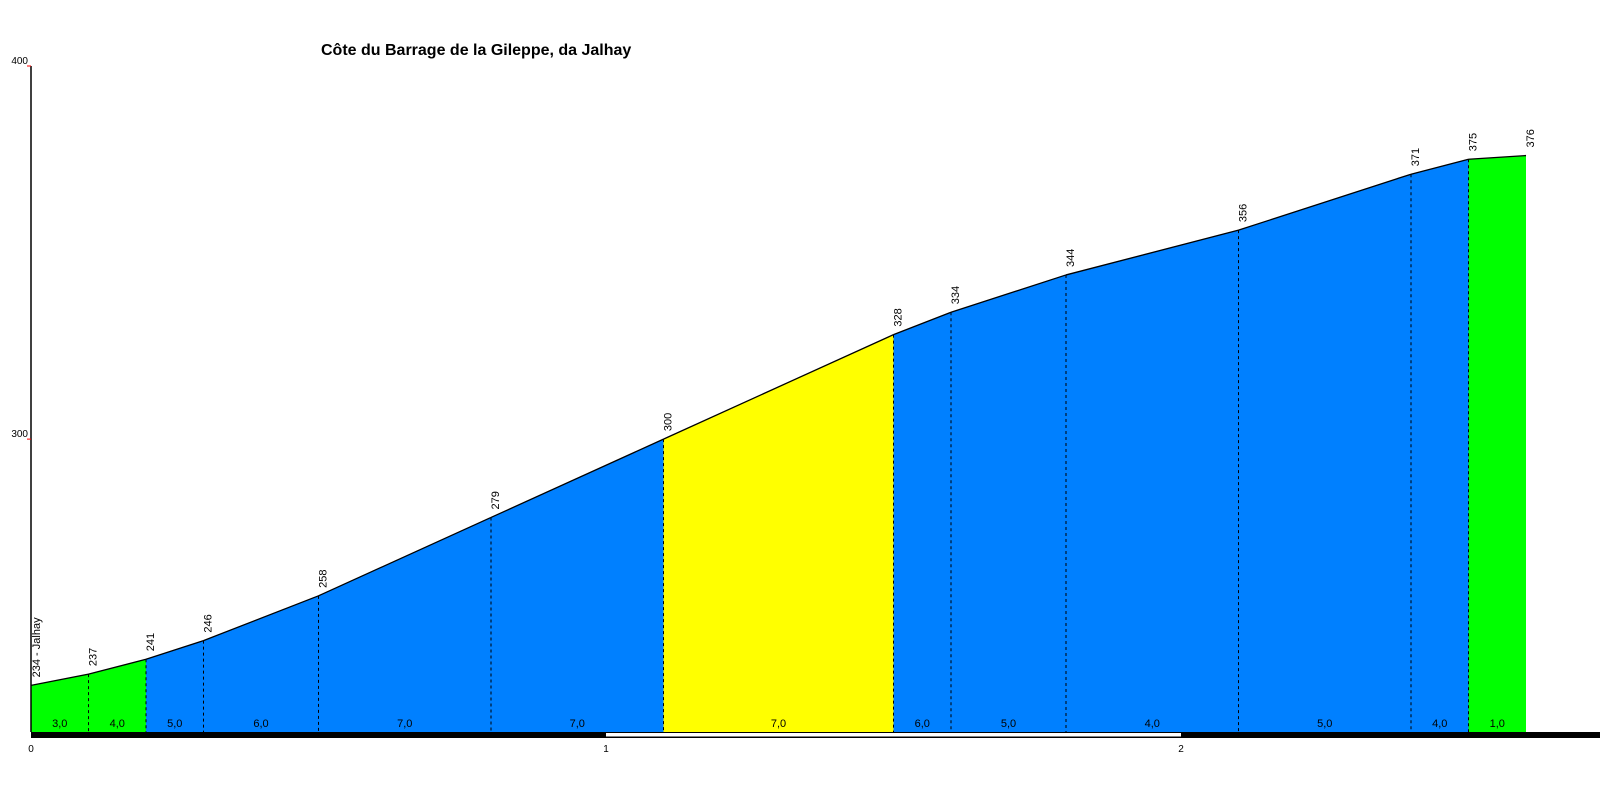  I want to click on elevation-label: 334, so click(956, 295).